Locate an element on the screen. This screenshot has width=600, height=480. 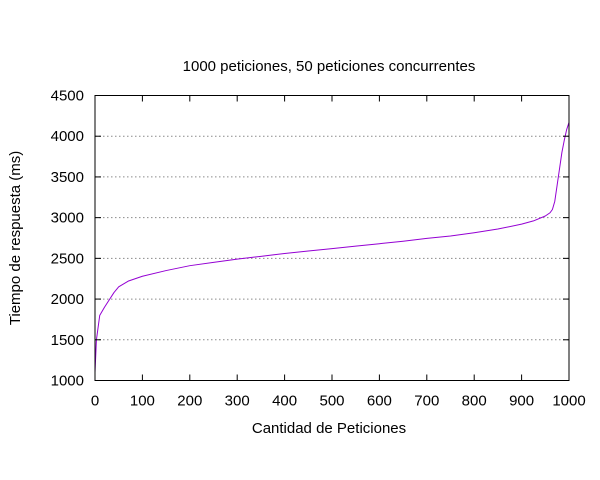
y-tick-label: 4000 is located at coordinates (67, 136).